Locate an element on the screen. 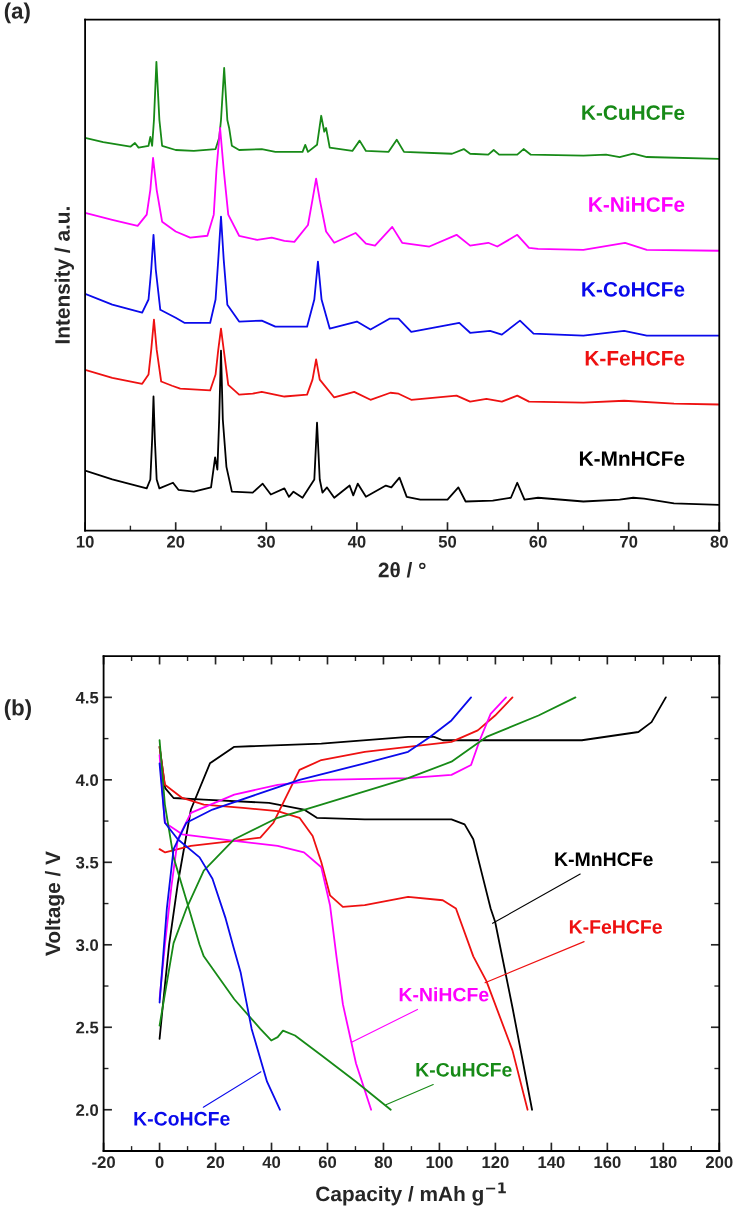  x-tick-label: 50 is located at coordinates (447, 541).